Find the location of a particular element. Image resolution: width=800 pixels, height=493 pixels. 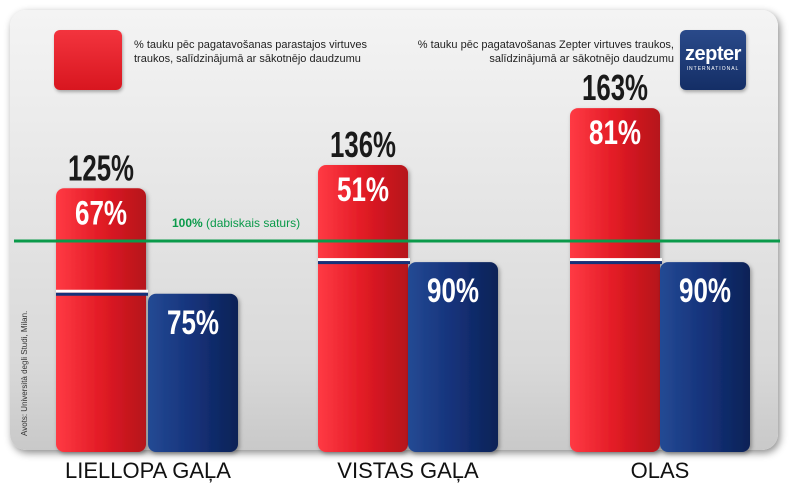

source-note: Avots: Università degli Studi, Milan. is located at coordinates (24, 373).